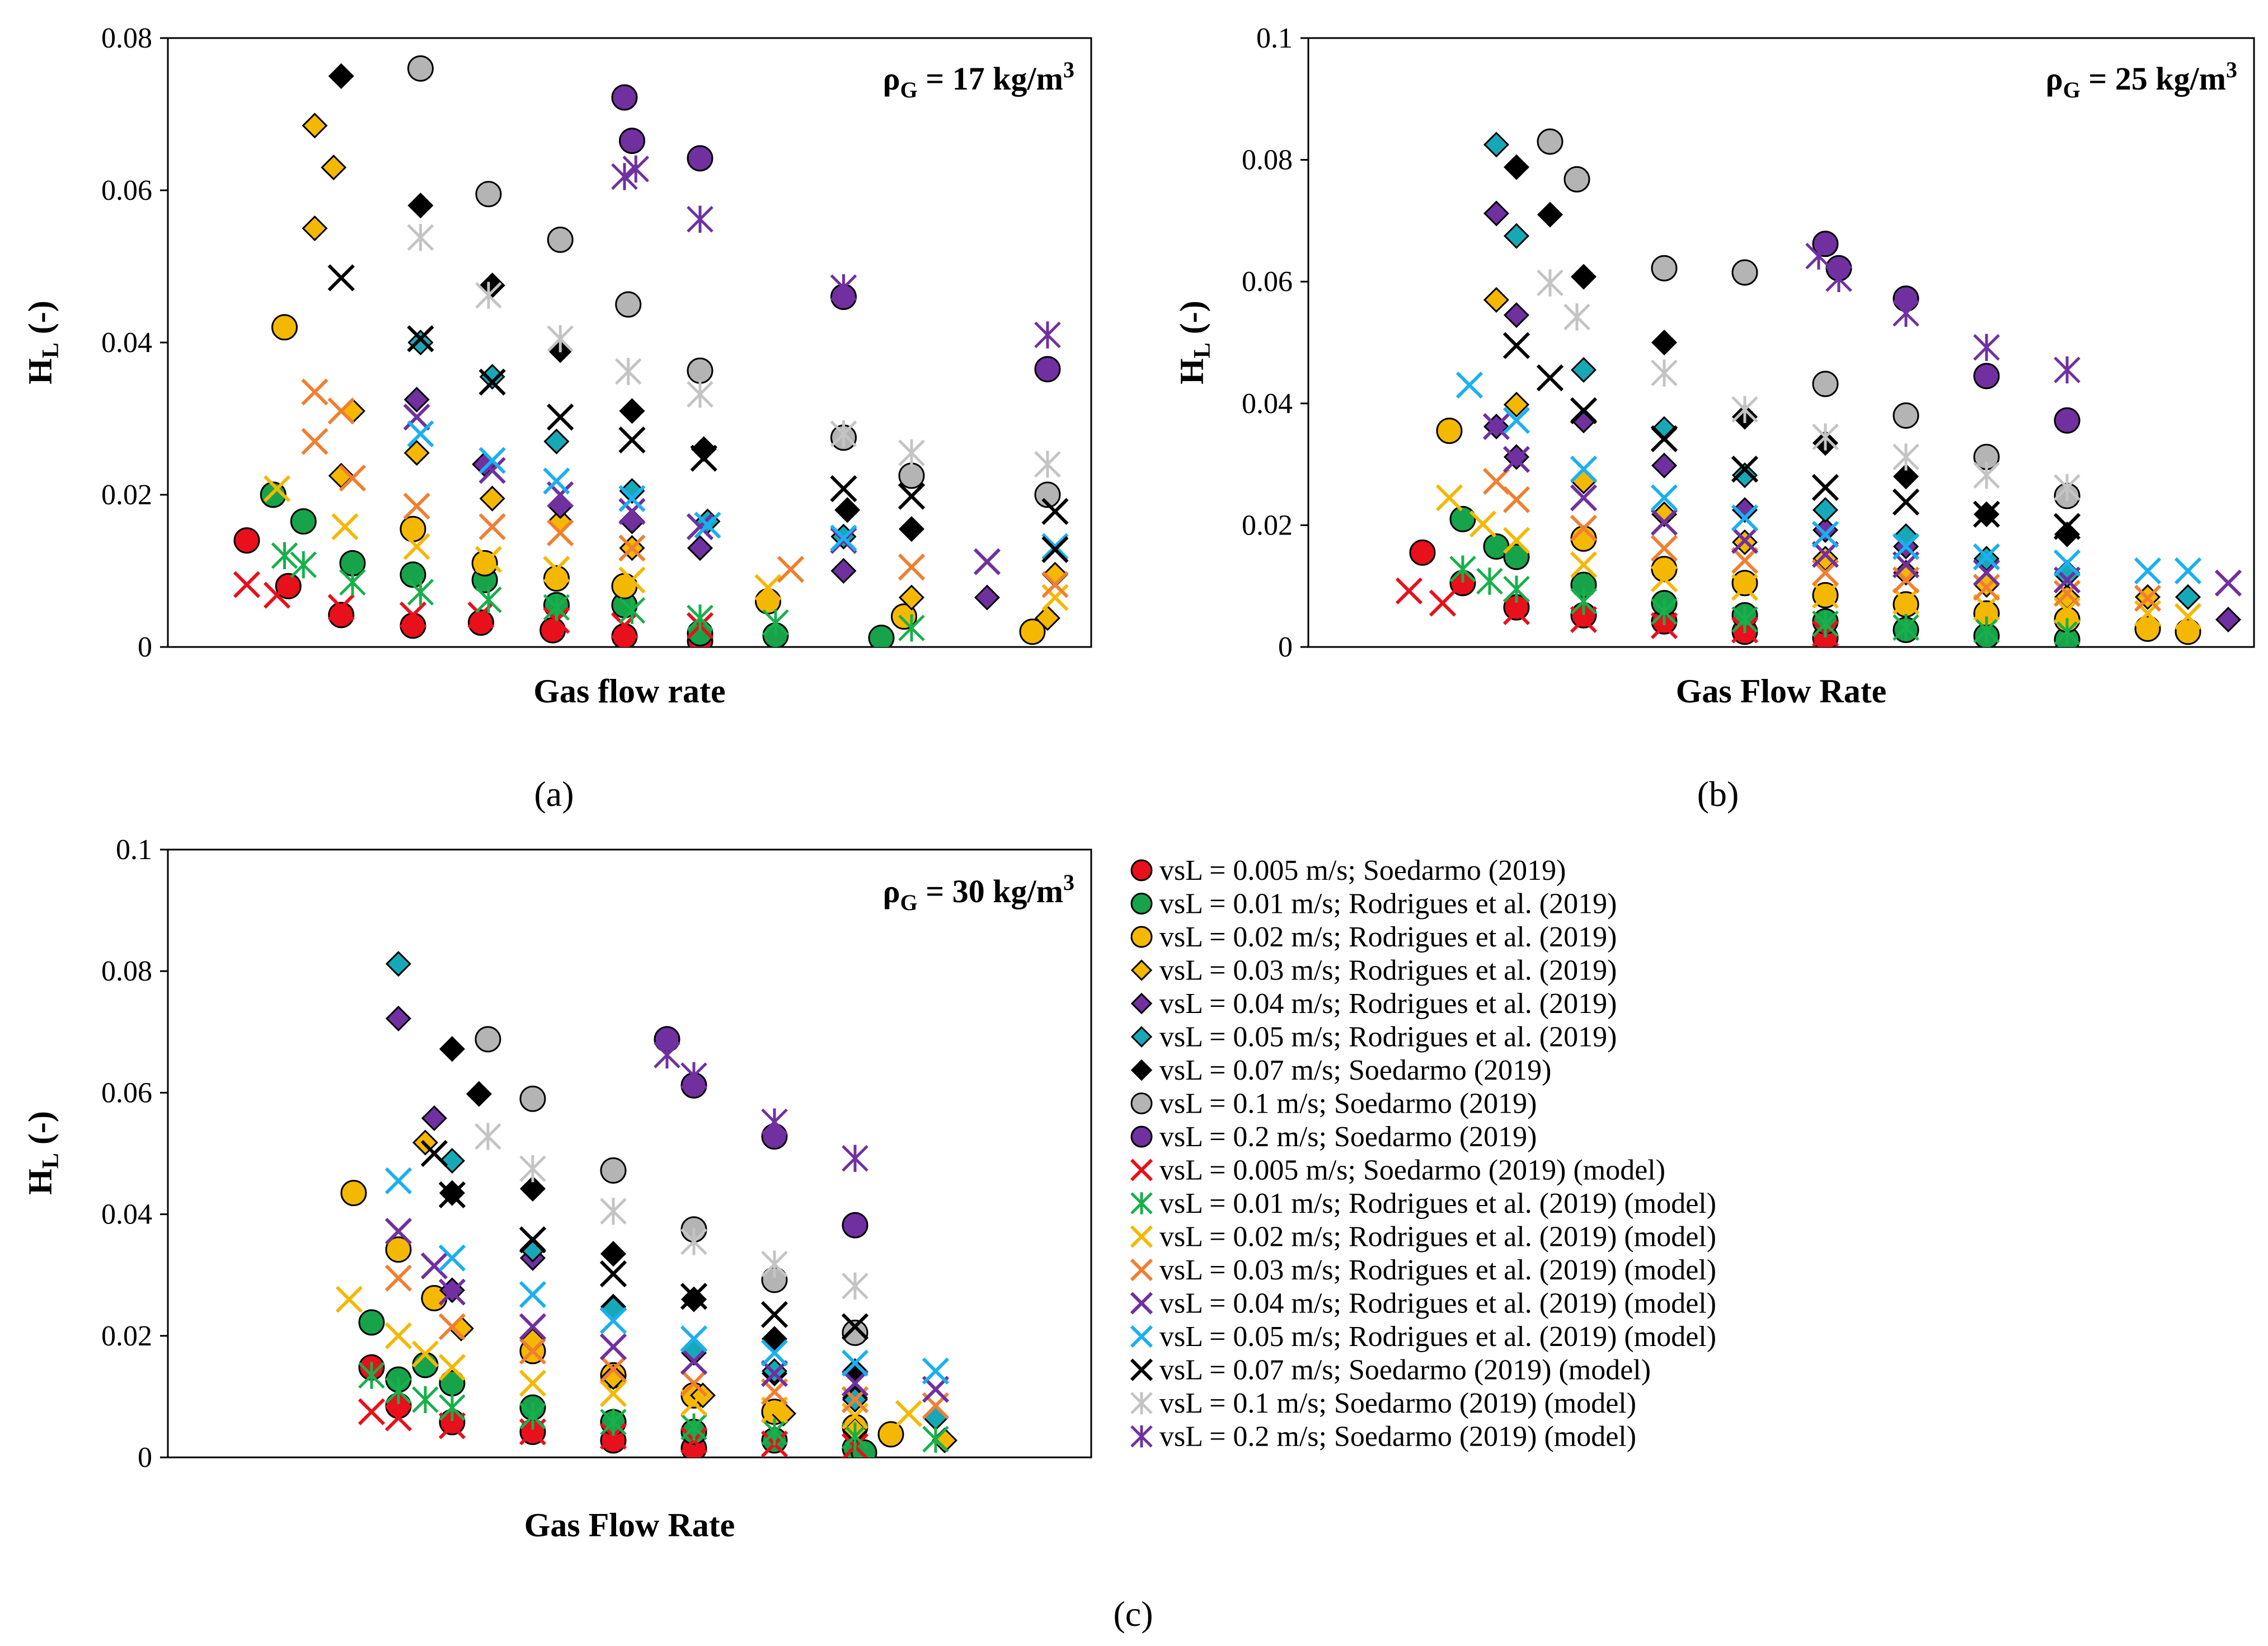  I want to click on legend-entry: vsL = 0.2 m/s; Soedarmo (2019) (model), so click(1383, 1437).